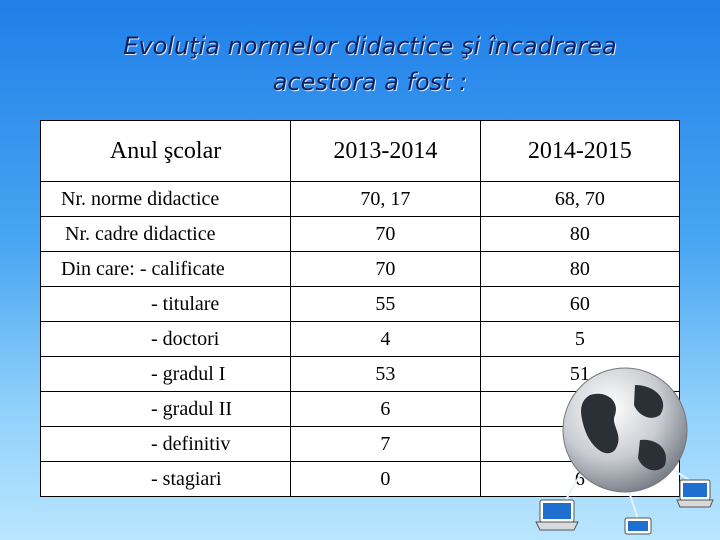  Describe the element at coordinates (385, 444) in the screenshot. I see `cell-value-2013-2014: 7` at that location.